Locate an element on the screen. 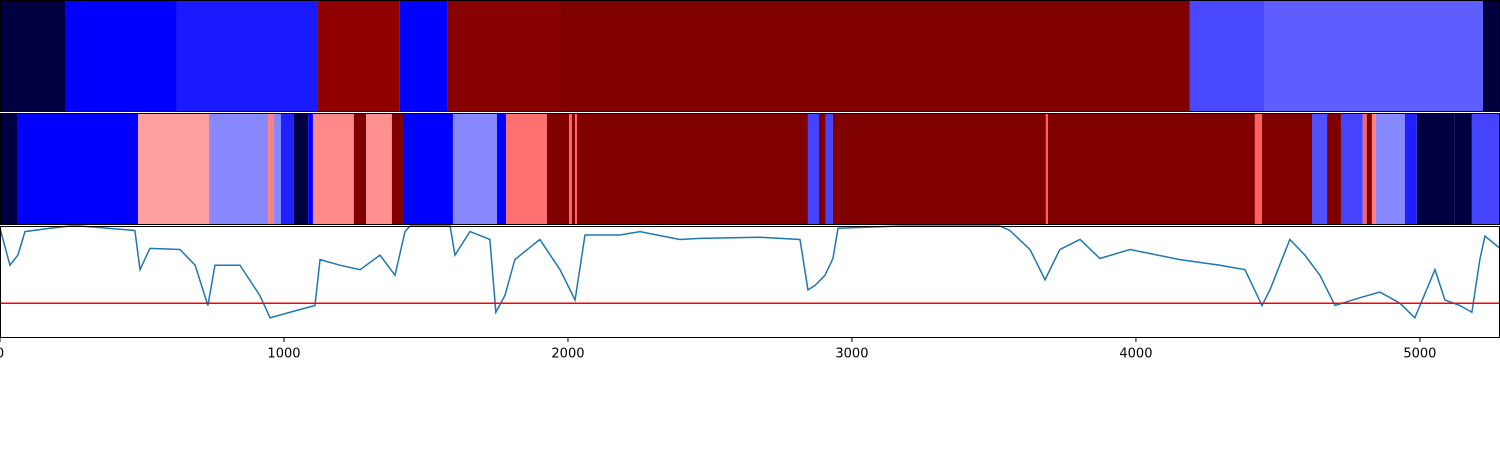 The height and width of the screenshot is (450, 1500). x-tick-label: 1000 is located at coordinates (283, 354).